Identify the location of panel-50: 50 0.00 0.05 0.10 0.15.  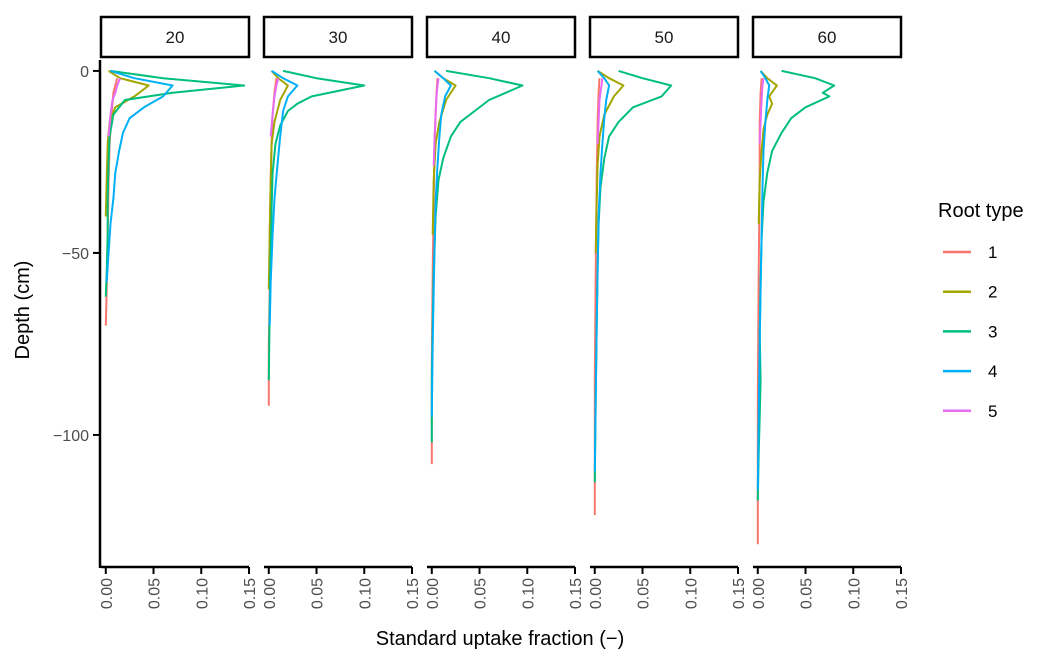
(668, 312).